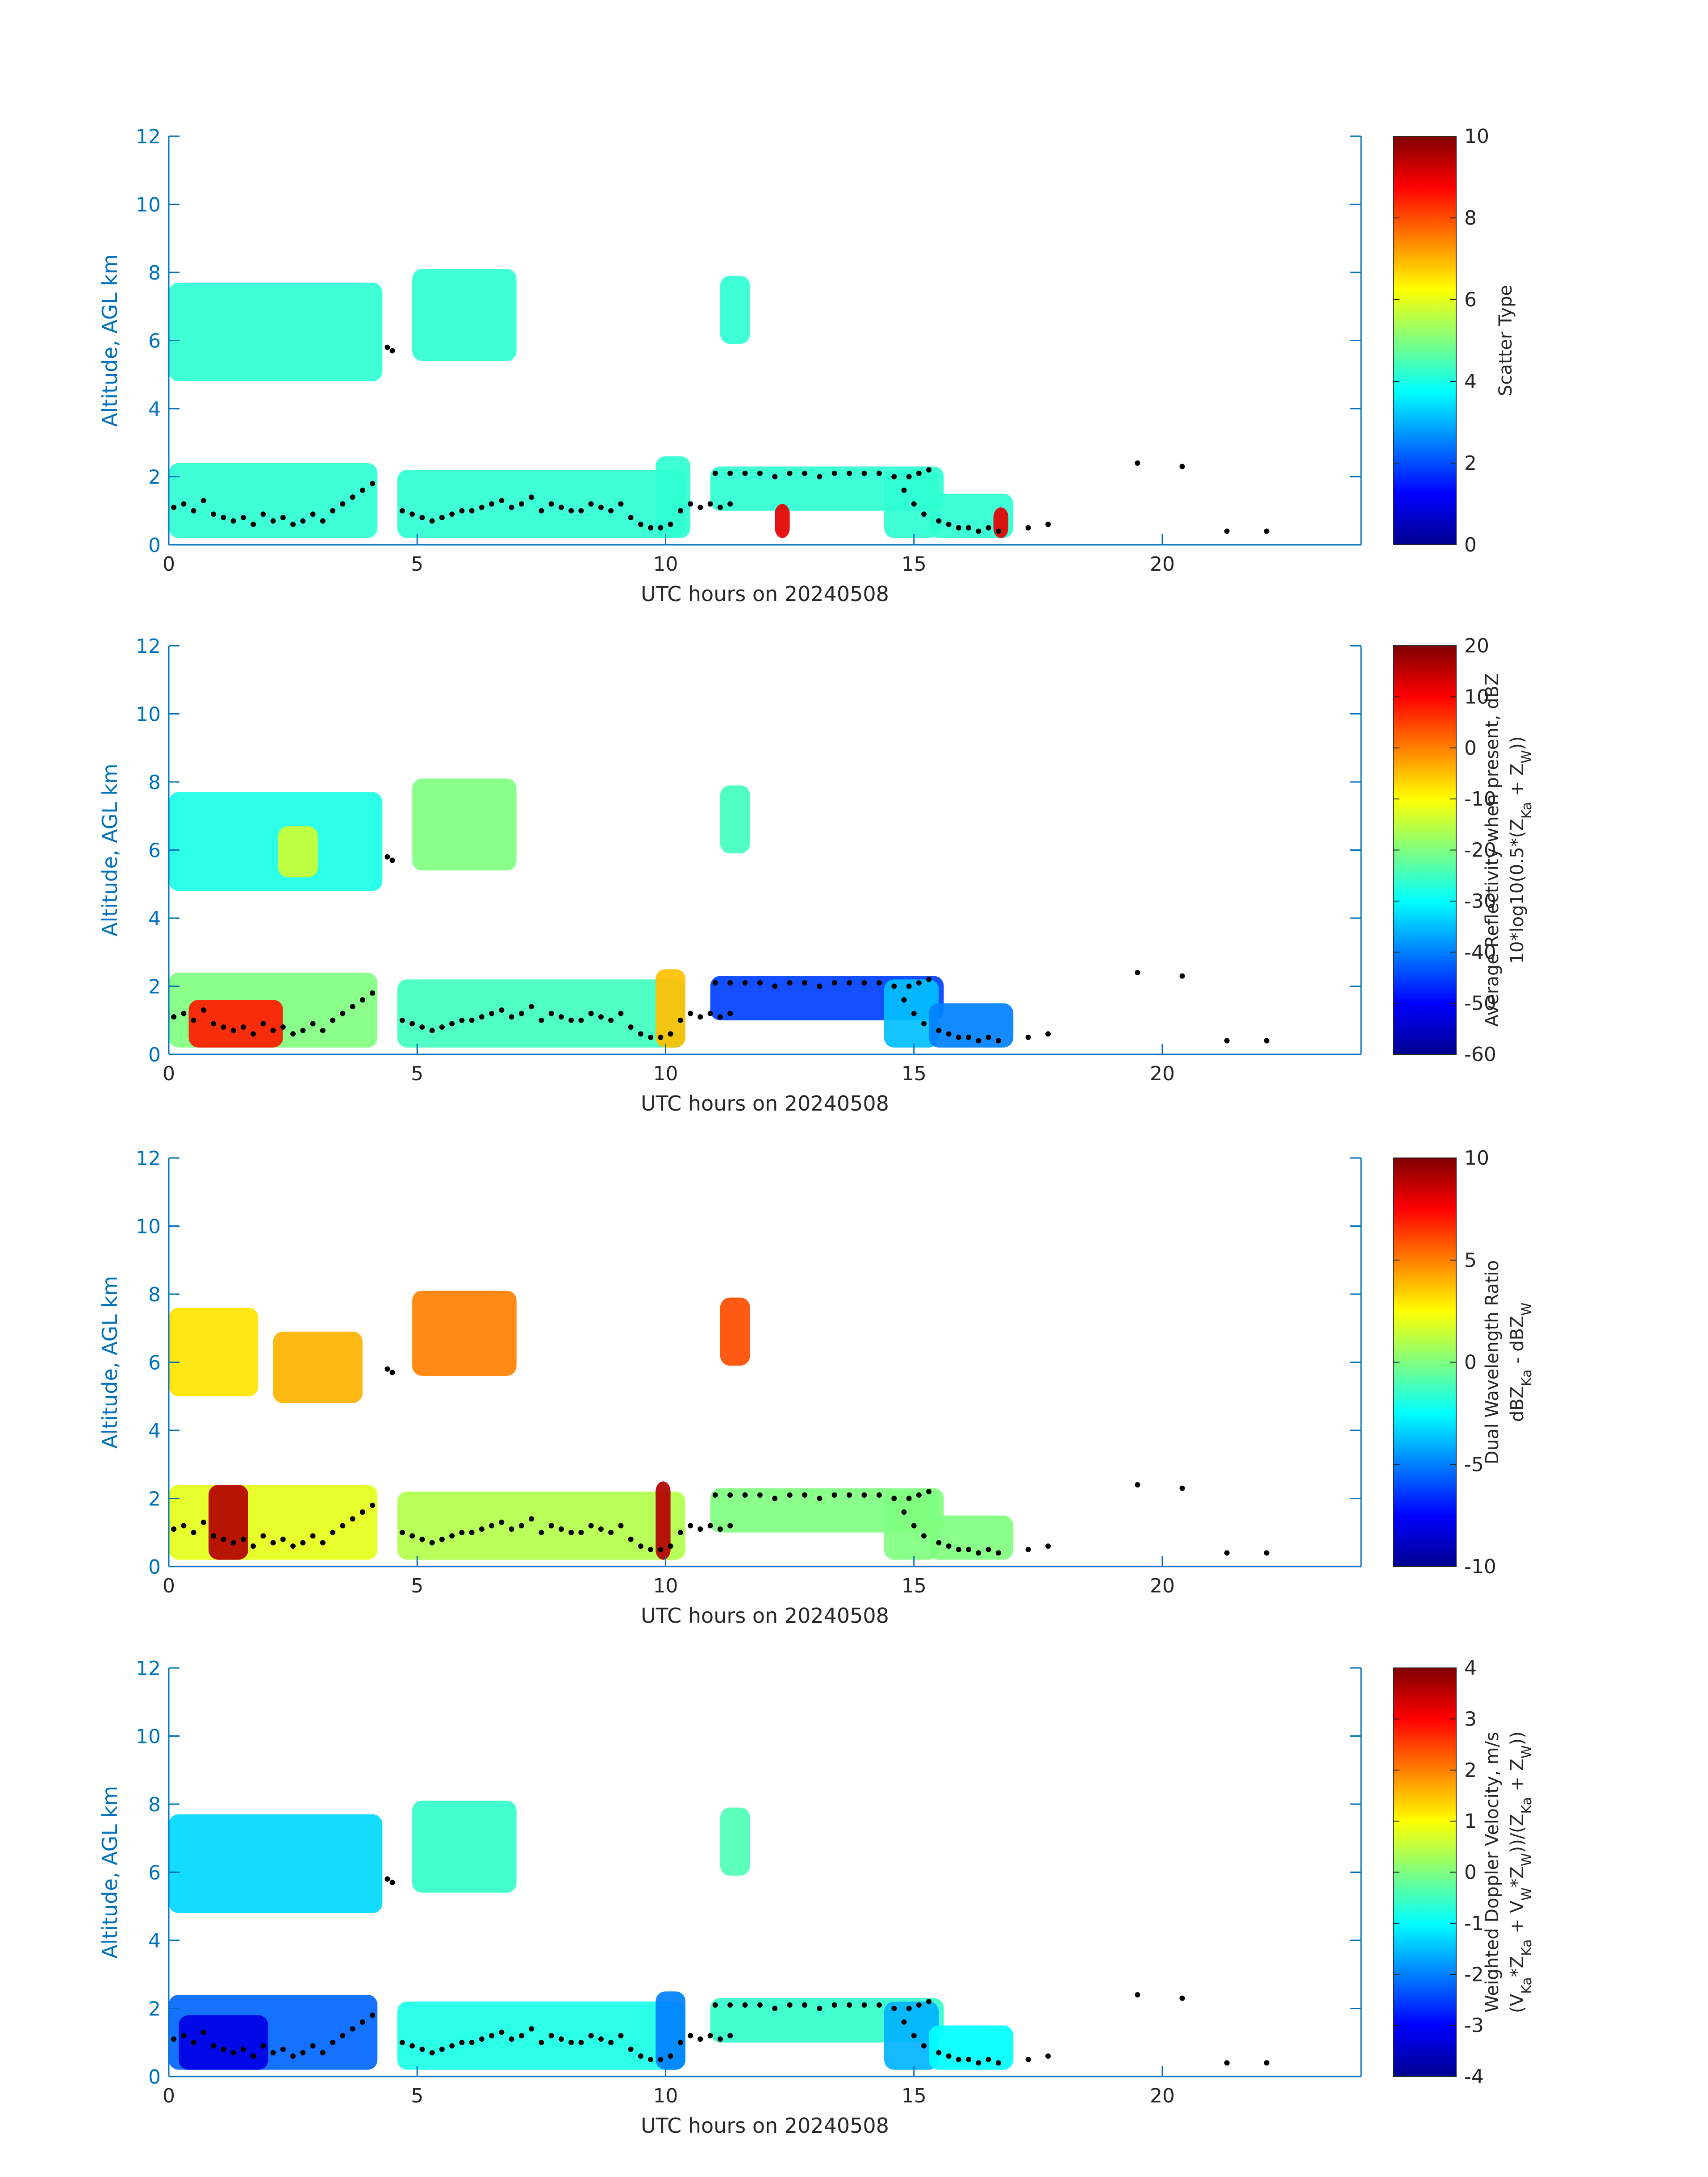 The height and width of the screenshot is (2177, 1708). I want to click on colorbar-tick-label: -60, so click(1480, 1054).